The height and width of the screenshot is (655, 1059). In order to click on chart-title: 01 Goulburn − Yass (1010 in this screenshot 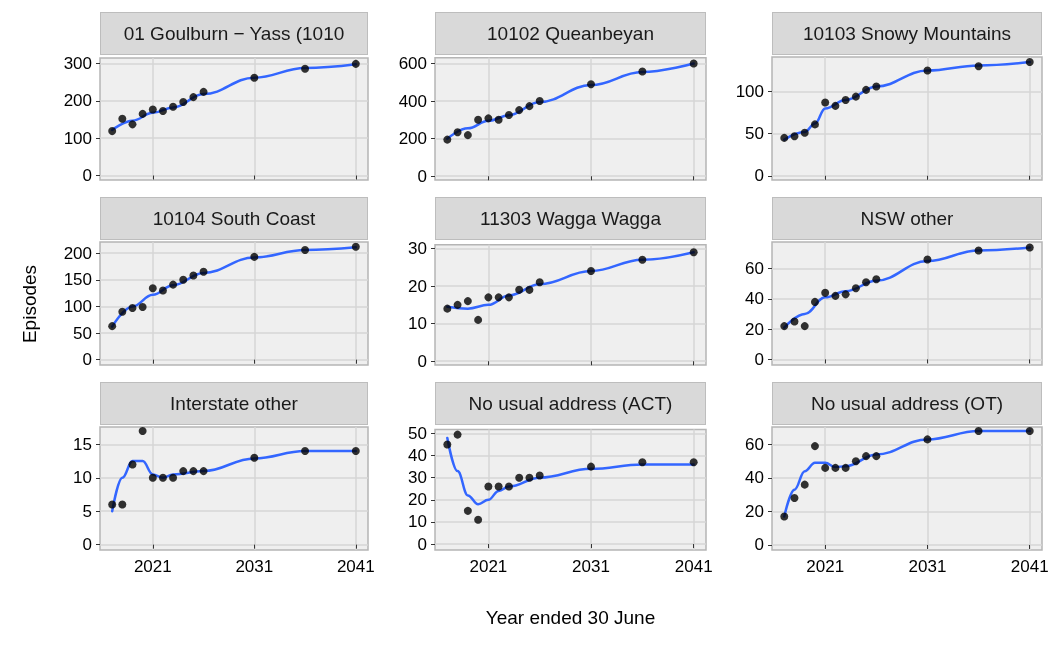, I will do `click(234, 33)`.